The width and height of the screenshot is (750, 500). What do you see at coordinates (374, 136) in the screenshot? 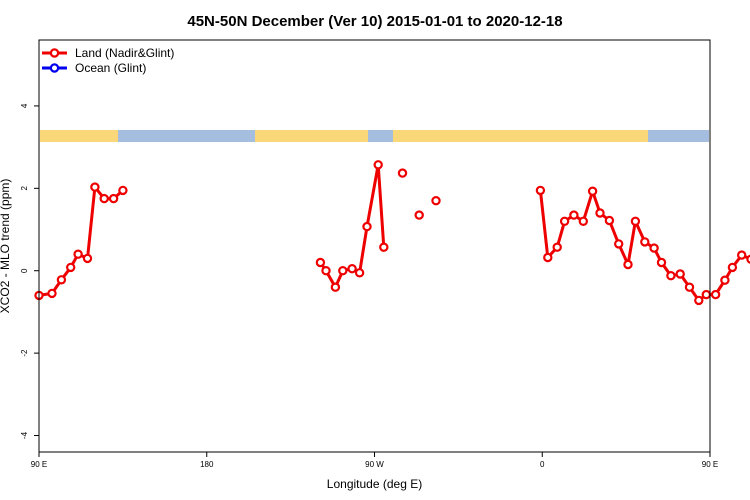
I see `longitude-map-band` at bounding box center [374, 136].